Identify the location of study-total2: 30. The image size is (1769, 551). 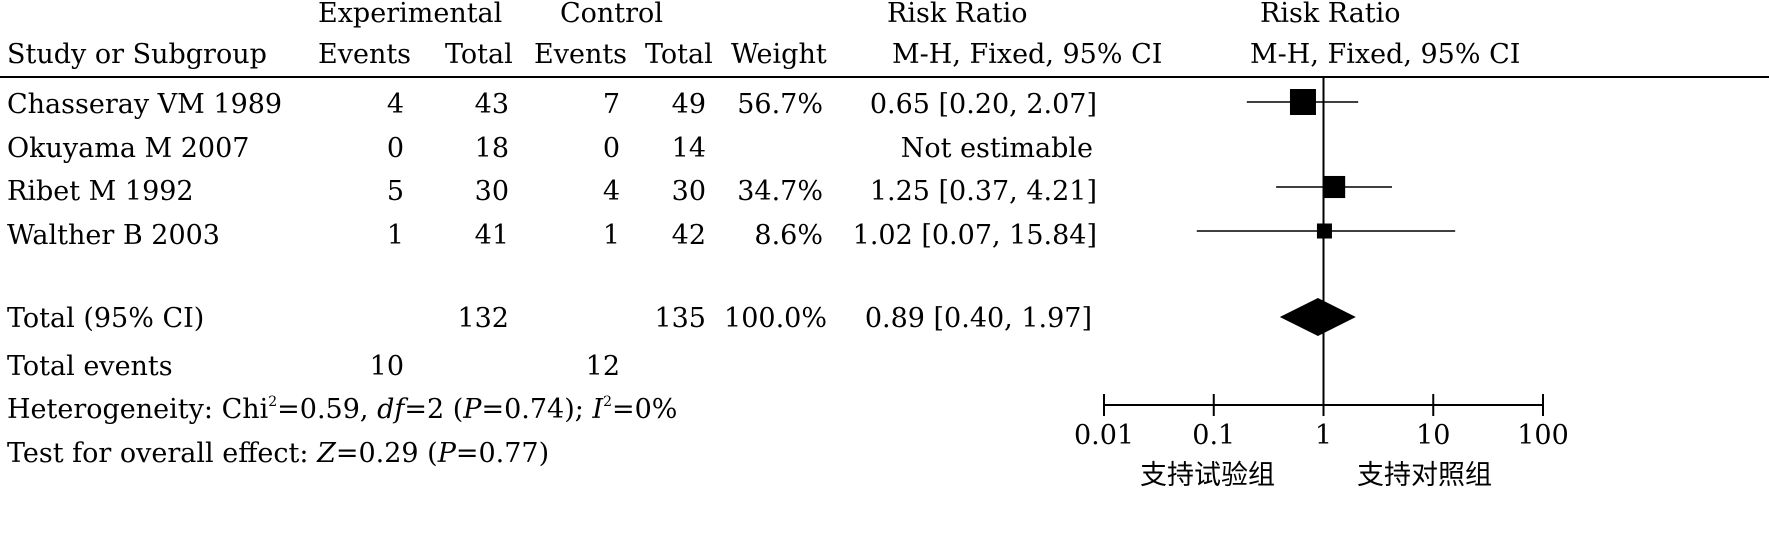
(688, 191).